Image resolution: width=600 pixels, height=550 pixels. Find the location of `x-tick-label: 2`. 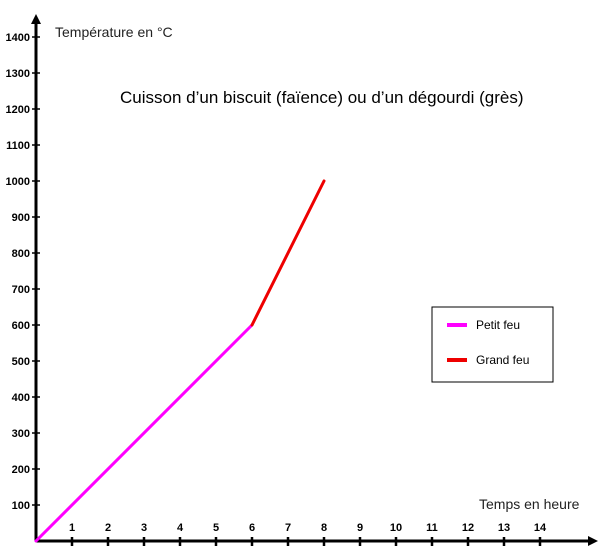

x-tick-label: 2 is located at coordinates (108, 528).